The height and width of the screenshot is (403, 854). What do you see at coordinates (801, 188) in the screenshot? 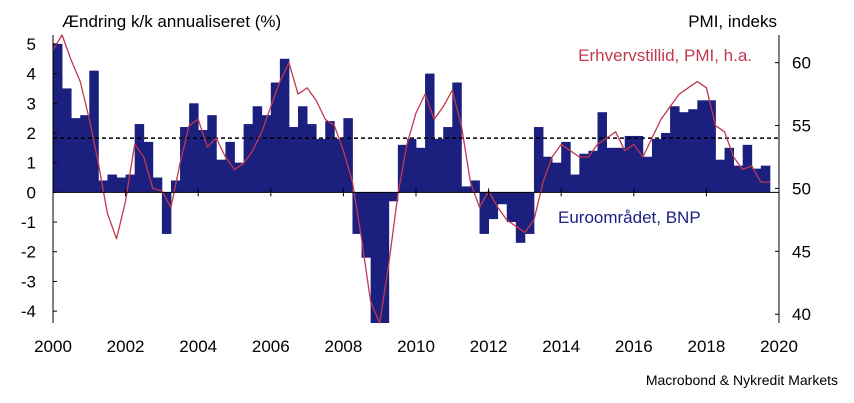
I see `right-tick-label: 50` at bounding box center [801, 188].